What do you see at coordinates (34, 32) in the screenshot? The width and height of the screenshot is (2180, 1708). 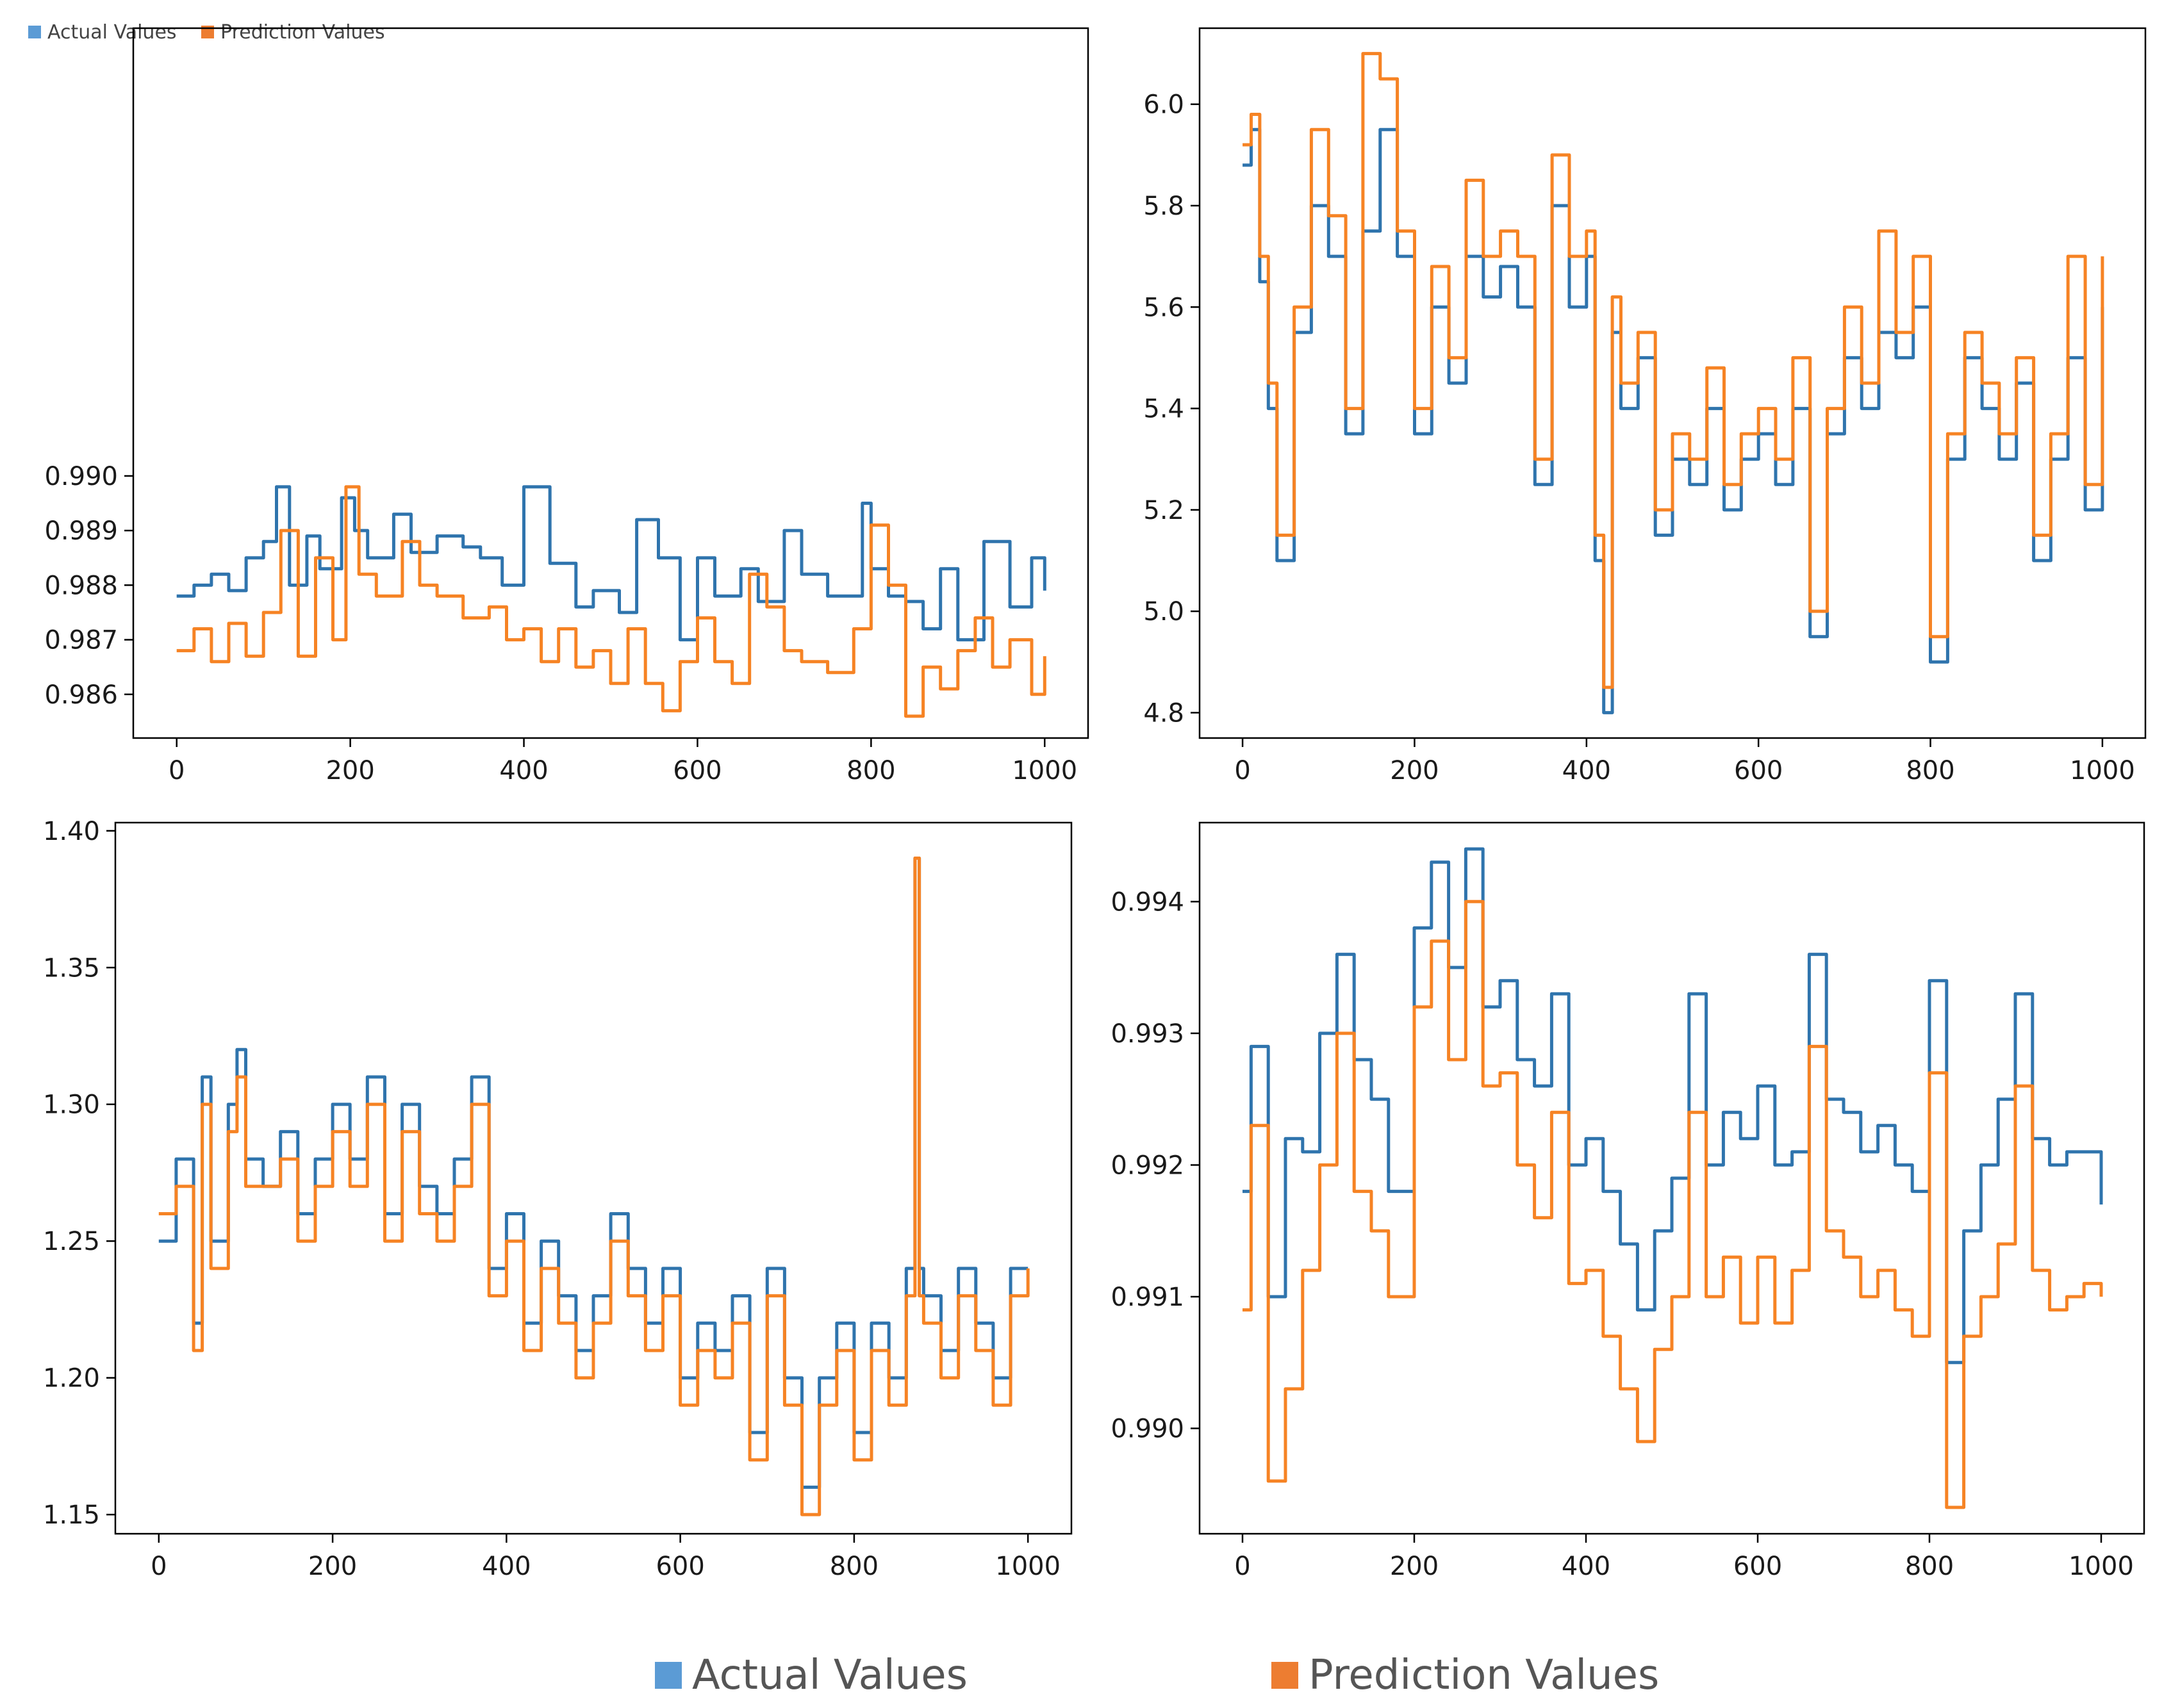 I see `legend-small-actual-swatch` at bounding box center [34, 32].